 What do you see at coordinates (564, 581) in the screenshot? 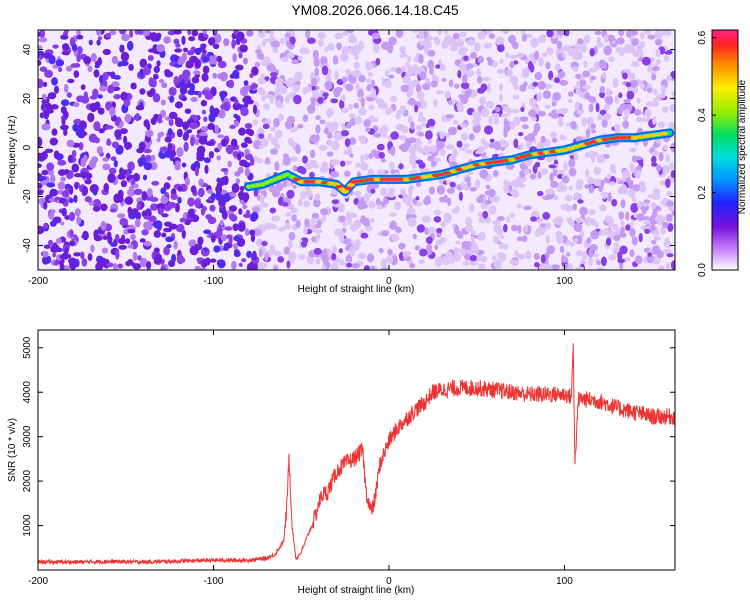
I see `x-tick-label: 100` at bounding box center [564, 581].